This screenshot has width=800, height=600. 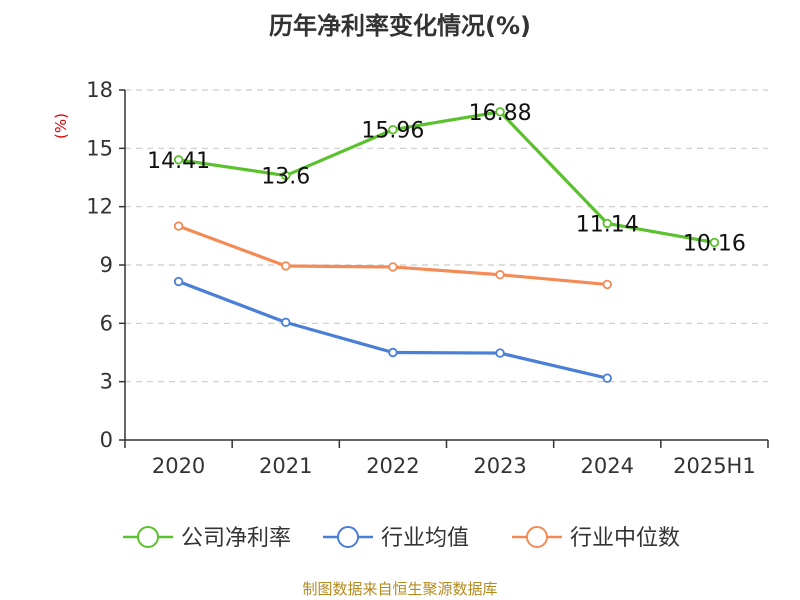 What do you see at coordinates (99, 148) in the screenshot?
I see `y-tick-label: 15` at bounding box center [99, 148].